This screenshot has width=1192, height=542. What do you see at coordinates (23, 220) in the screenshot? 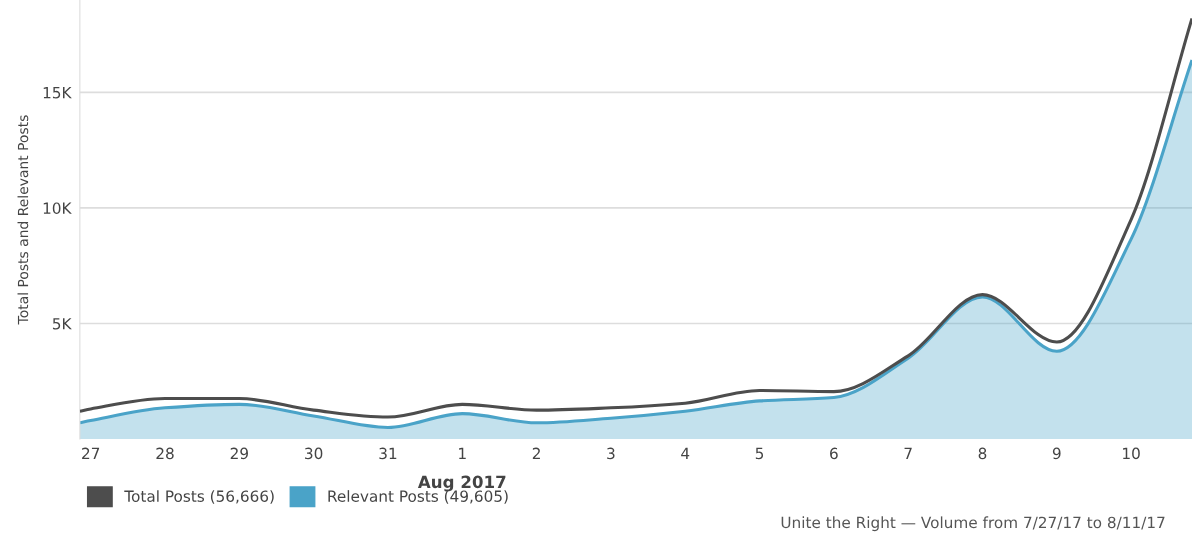
I see `y-axis-title: Total Posts and Relevant Posts` at bounding box center [23, 220].